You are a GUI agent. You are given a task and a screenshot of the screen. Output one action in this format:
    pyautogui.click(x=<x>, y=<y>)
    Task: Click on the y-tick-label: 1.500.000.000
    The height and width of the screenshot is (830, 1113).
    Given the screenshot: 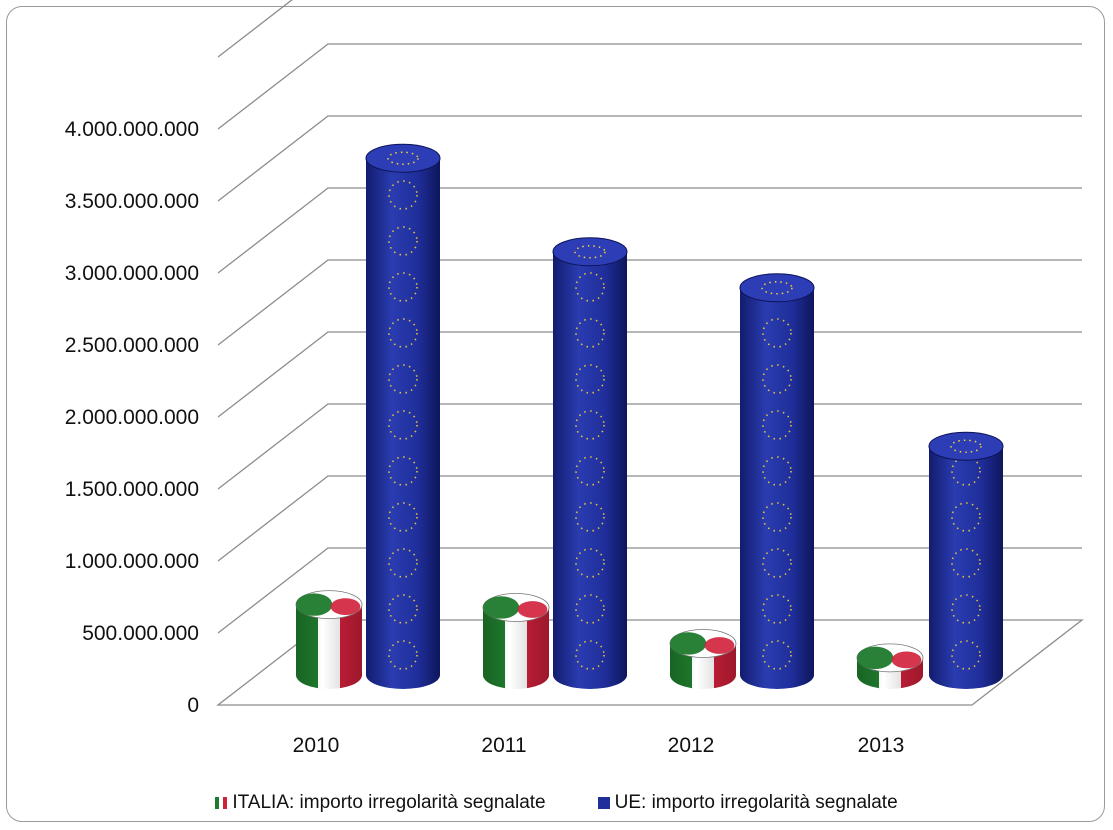 What is the action you would take?
    pyautogui.click(x=132, y=489)
    